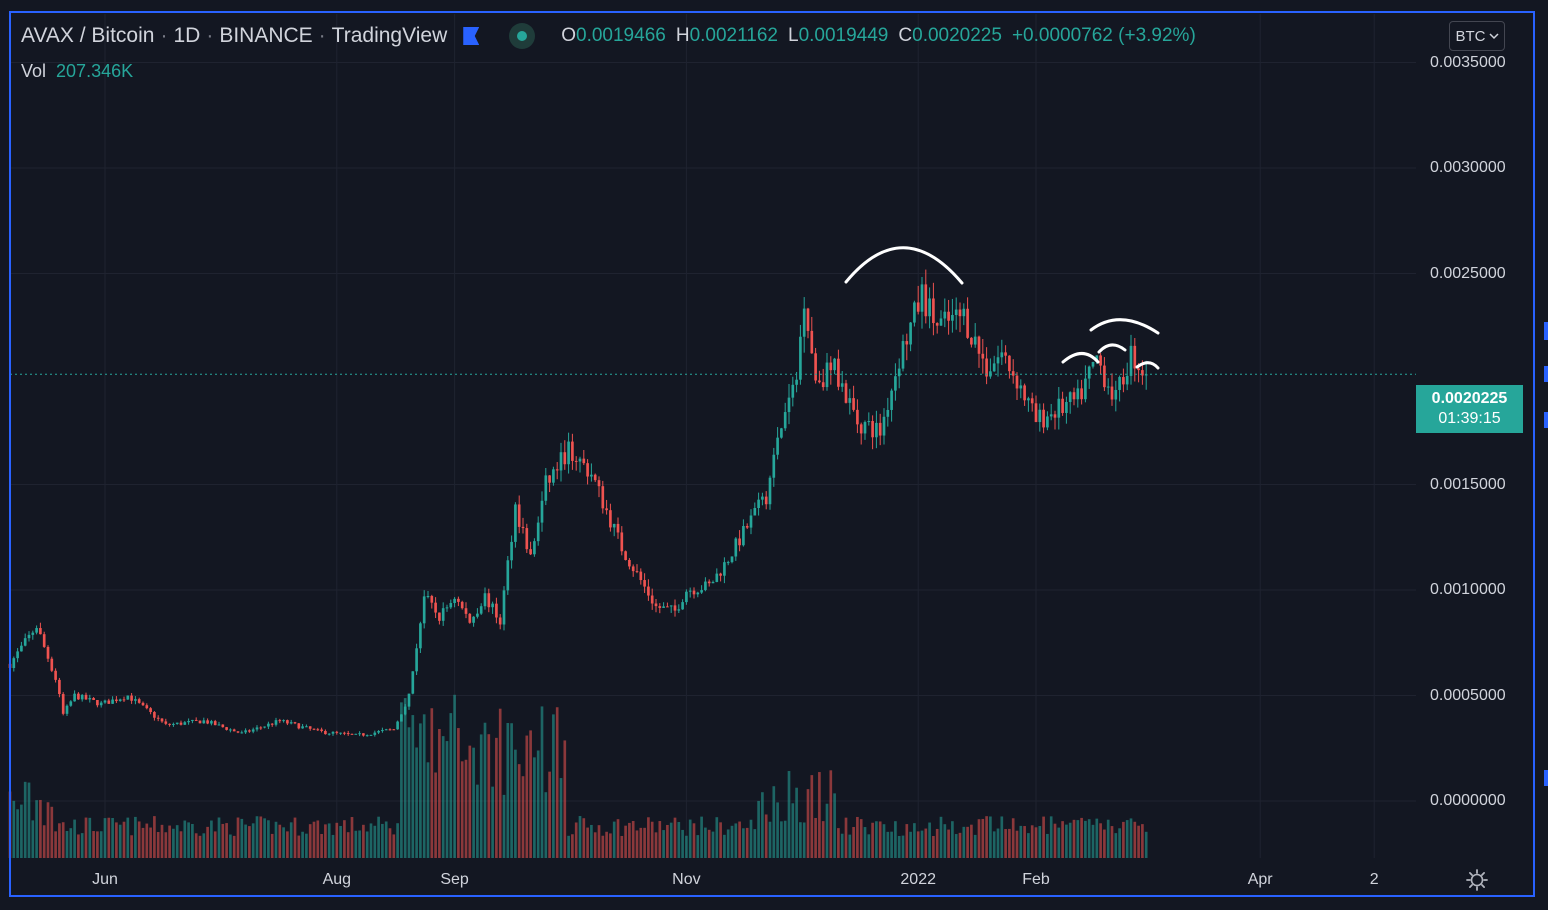  I want to click on interval-label: 1D, so click(187, 35).